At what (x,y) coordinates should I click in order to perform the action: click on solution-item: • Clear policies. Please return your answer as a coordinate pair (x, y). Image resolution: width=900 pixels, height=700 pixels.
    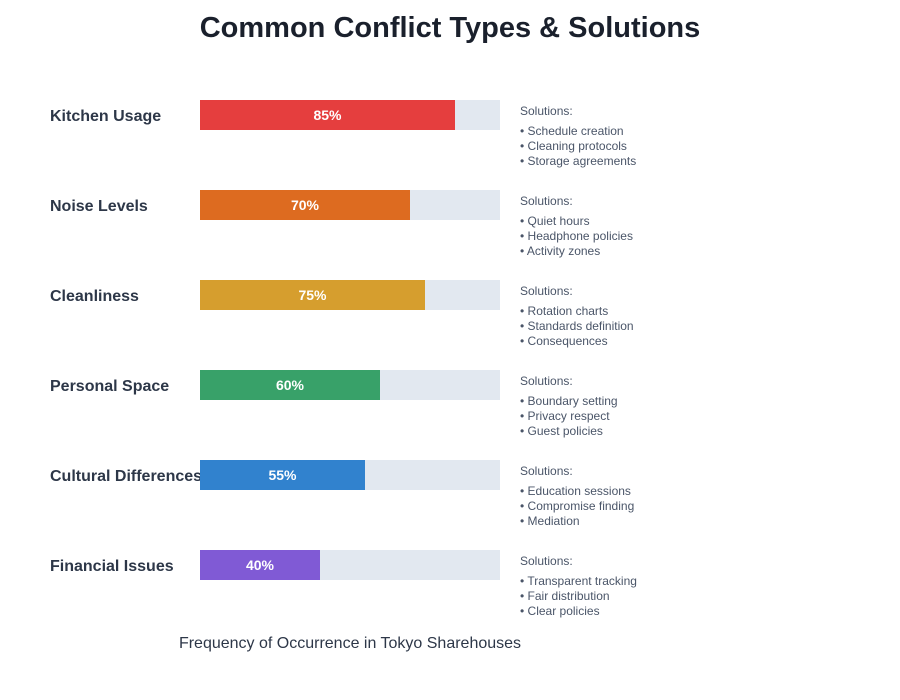
    Looking at the image, I should click on (560, 611).